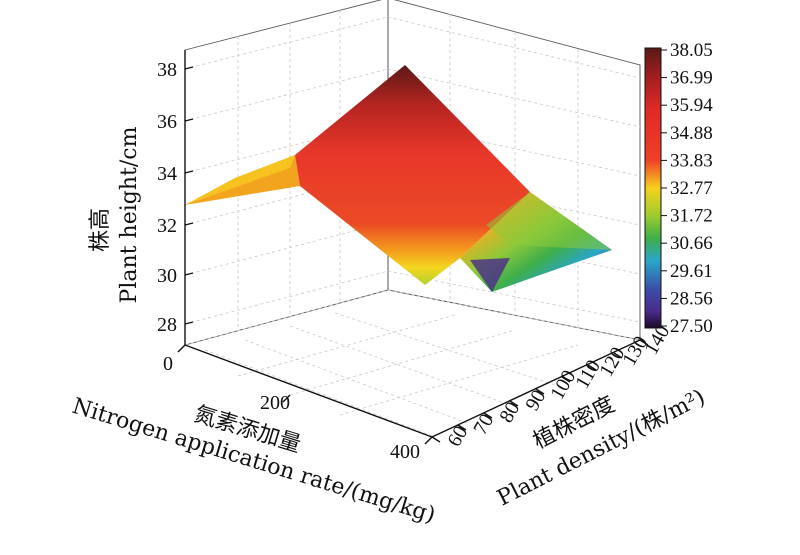 This screenshot has height=555, width=800. I want to click on z-axis-title-en: Plant height/cm, so click(129, 214).